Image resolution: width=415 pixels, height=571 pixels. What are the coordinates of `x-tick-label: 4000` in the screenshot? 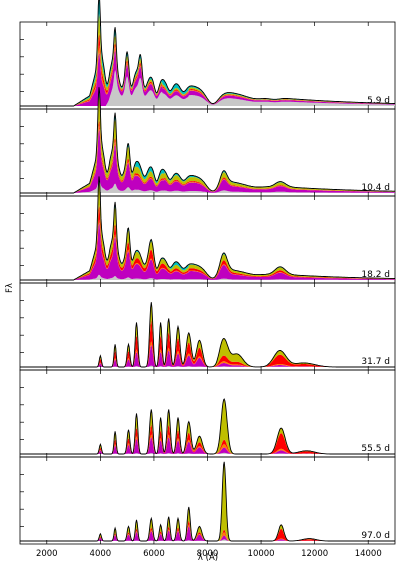 It's located at (101, 554).